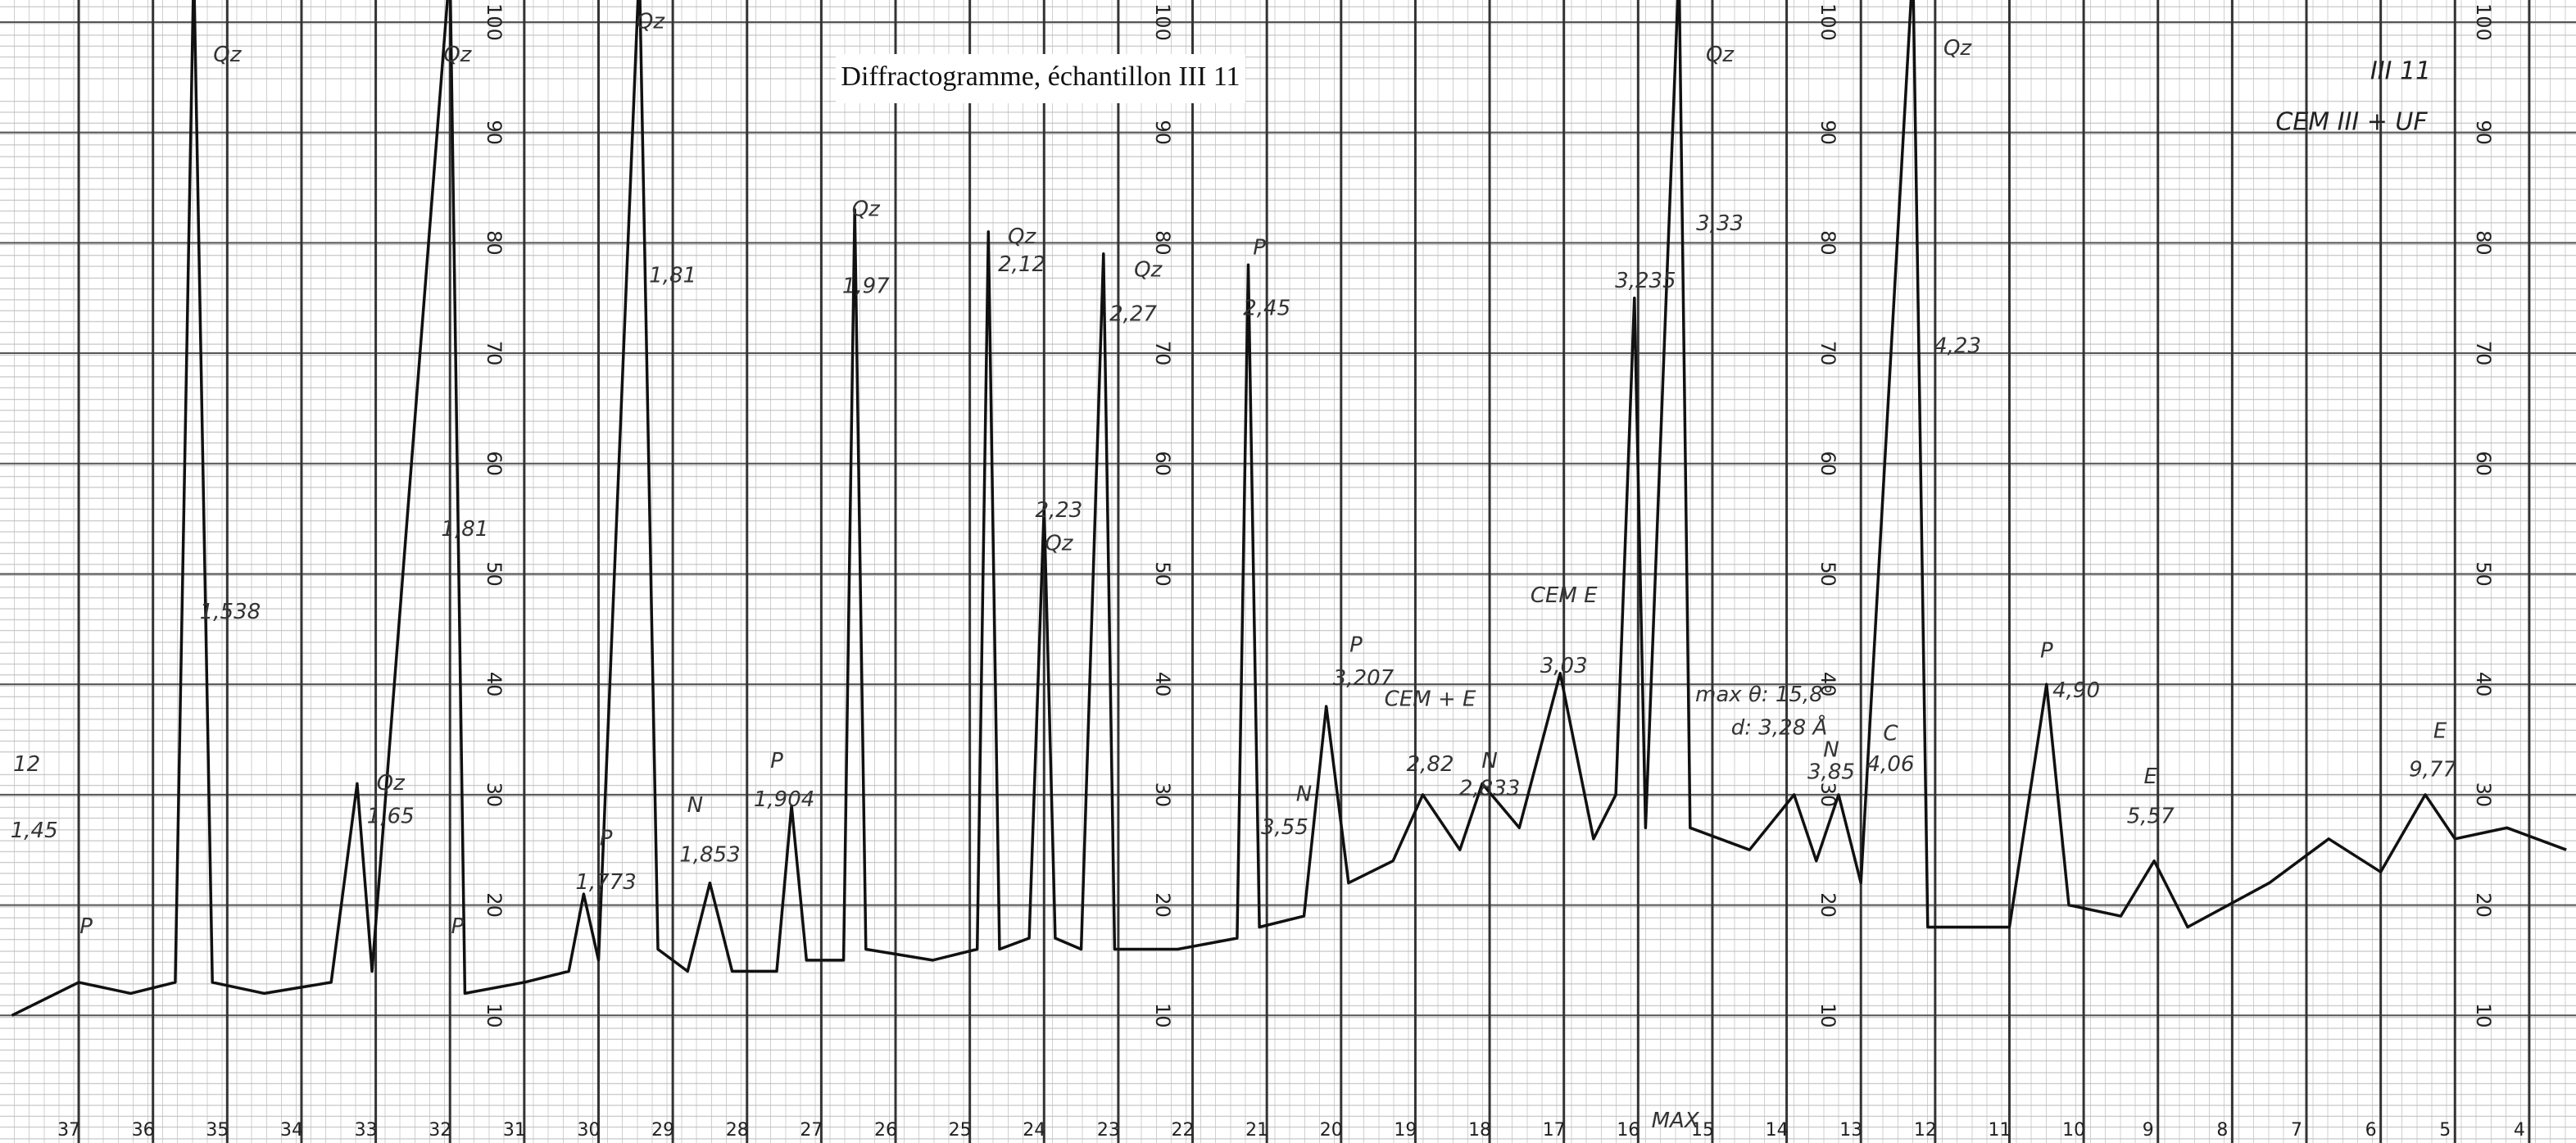 Image resolution: width=2576 pixels, height=1143 pixels. I want to click on peak-annotation: 5,57, so click(2151, 816).